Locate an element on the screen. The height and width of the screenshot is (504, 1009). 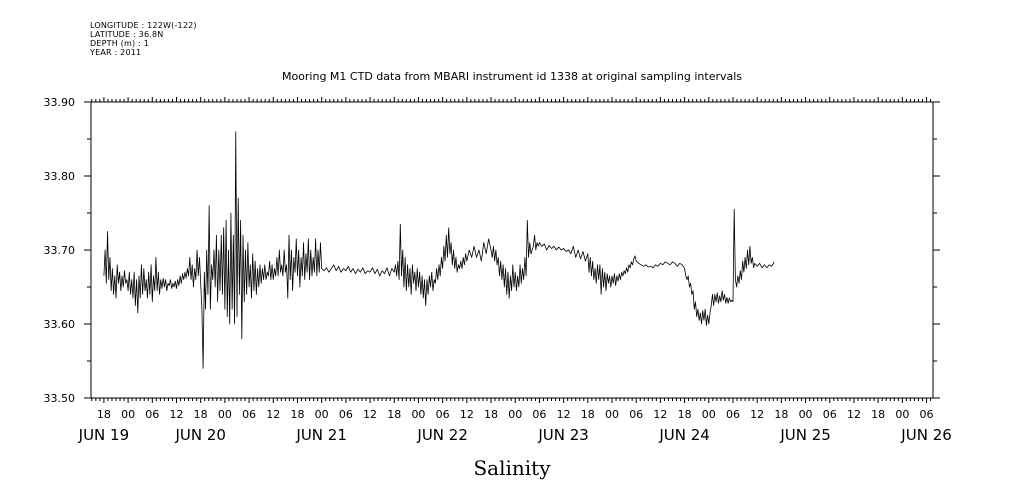
metadata-longitude: LONGITUDE : 122W(-122) is located at coordinates (143, 25).